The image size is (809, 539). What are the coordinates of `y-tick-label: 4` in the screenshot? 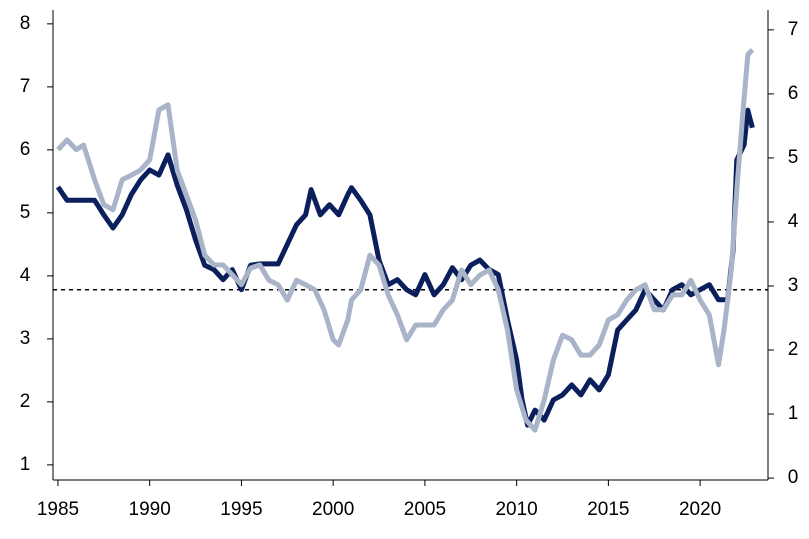 It's located at (25, 275).